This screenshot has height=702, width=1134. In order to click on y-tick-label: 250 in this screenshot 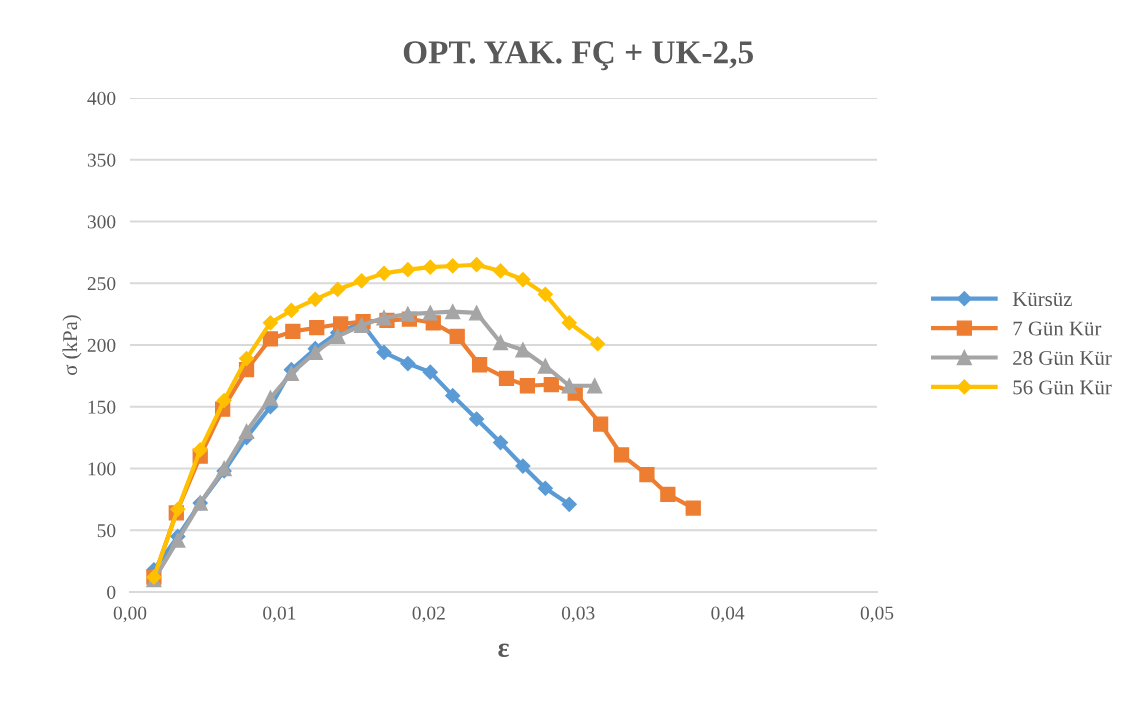, I will do `click(101, 284)`.